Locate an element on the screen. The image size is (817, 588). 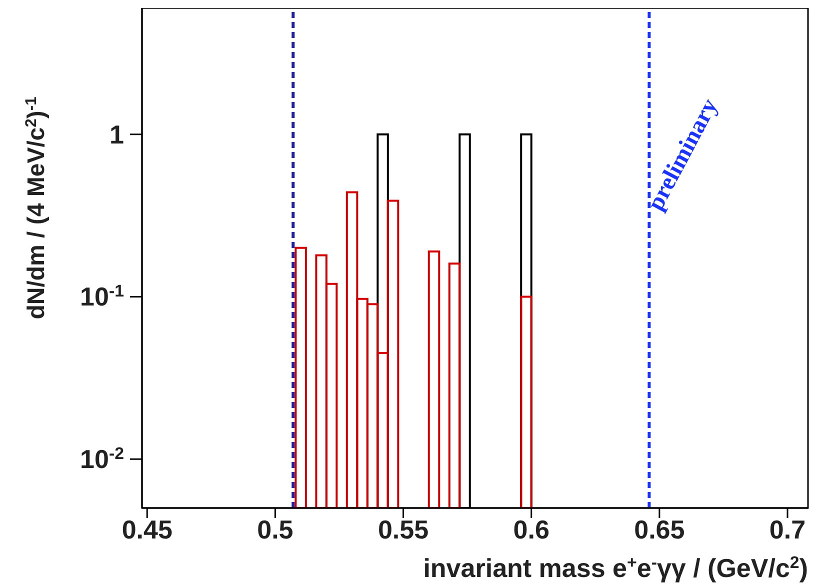
x-tick-label: 0.45 is located at coordinates (147, 529).